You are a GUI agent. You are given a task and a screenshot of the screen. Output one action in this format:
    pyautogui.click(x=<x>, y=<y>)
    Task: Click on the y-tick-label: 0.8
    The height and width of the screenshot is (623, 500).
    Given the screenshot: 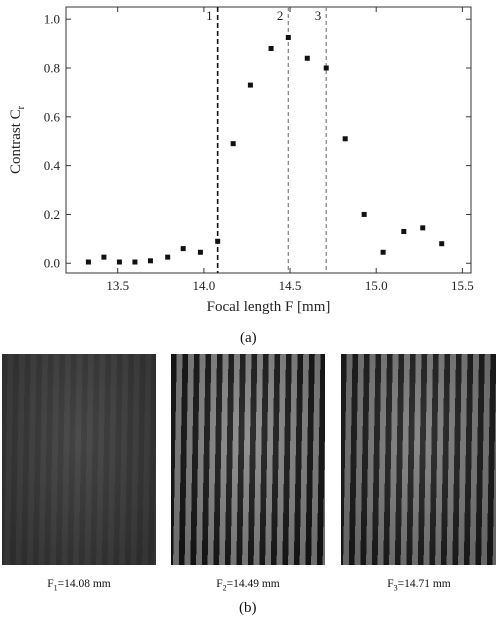 What is the action you would take?
    pyautogui.click(x=52, y=68)
    